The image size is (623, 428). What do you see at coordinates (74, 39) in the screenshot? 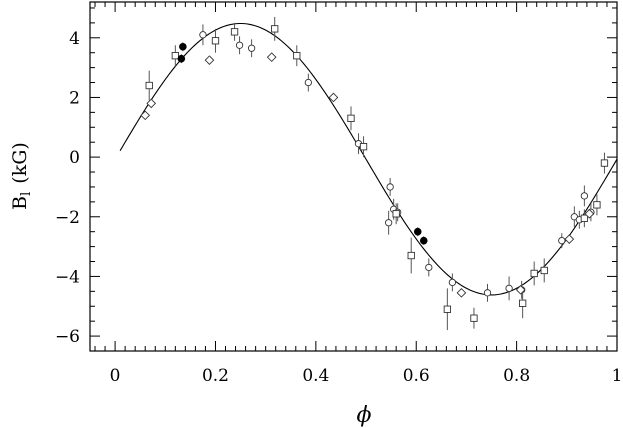
I see `y-tick-label: 4` at bounding box center [74, 39].